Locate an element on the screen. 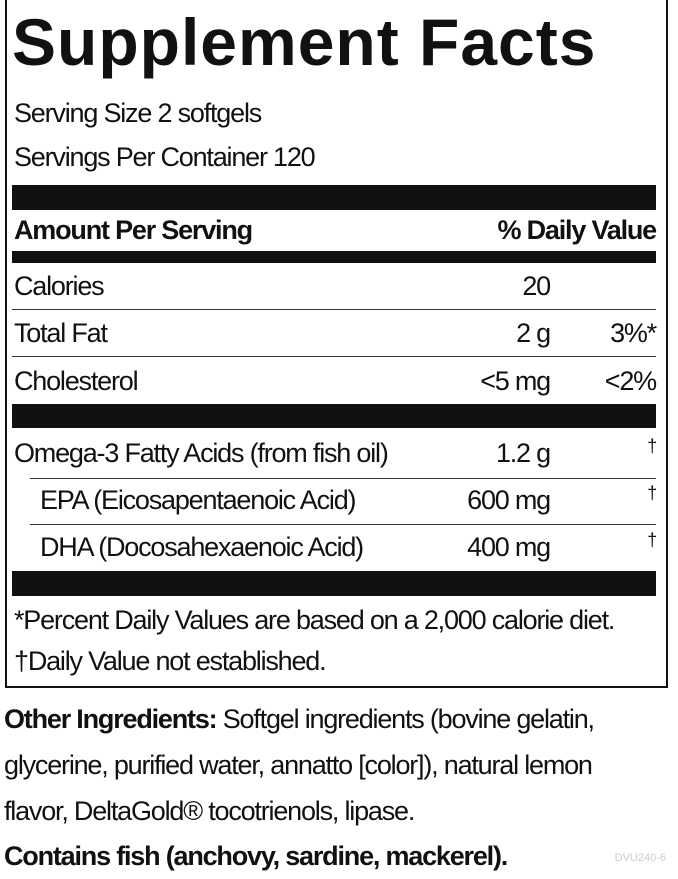 This screenshot has width=678, height=879. serving-size: Serving Size 2 softgels is located at coordinates (138, 113).